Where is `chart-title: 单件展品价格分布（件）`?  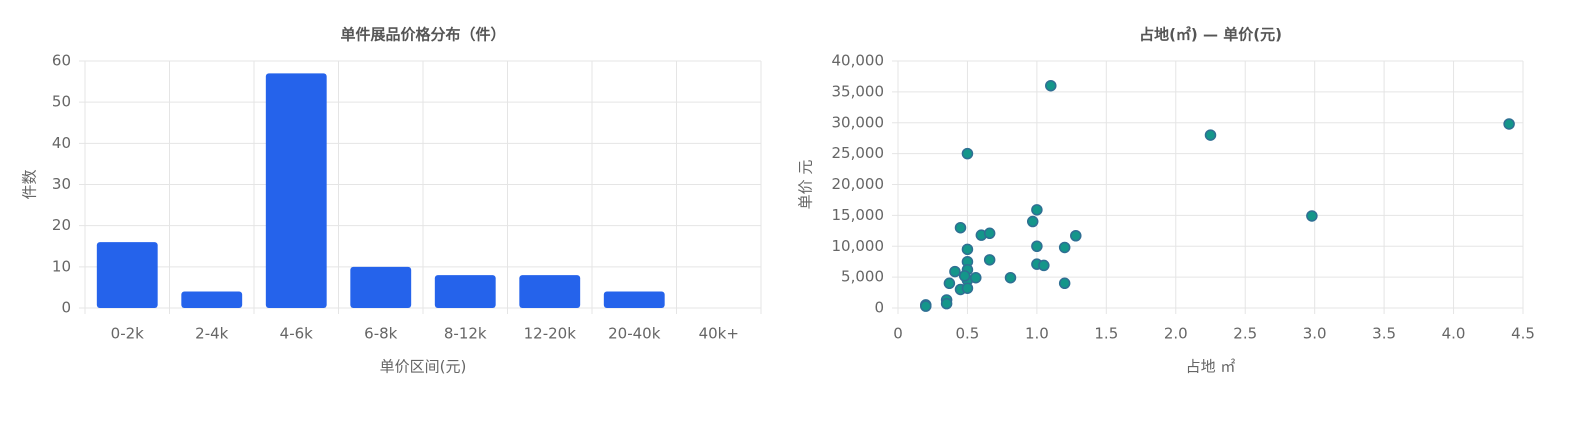 chart-title: 单件展品价格分布（件） is located at coordinates (422, 35).